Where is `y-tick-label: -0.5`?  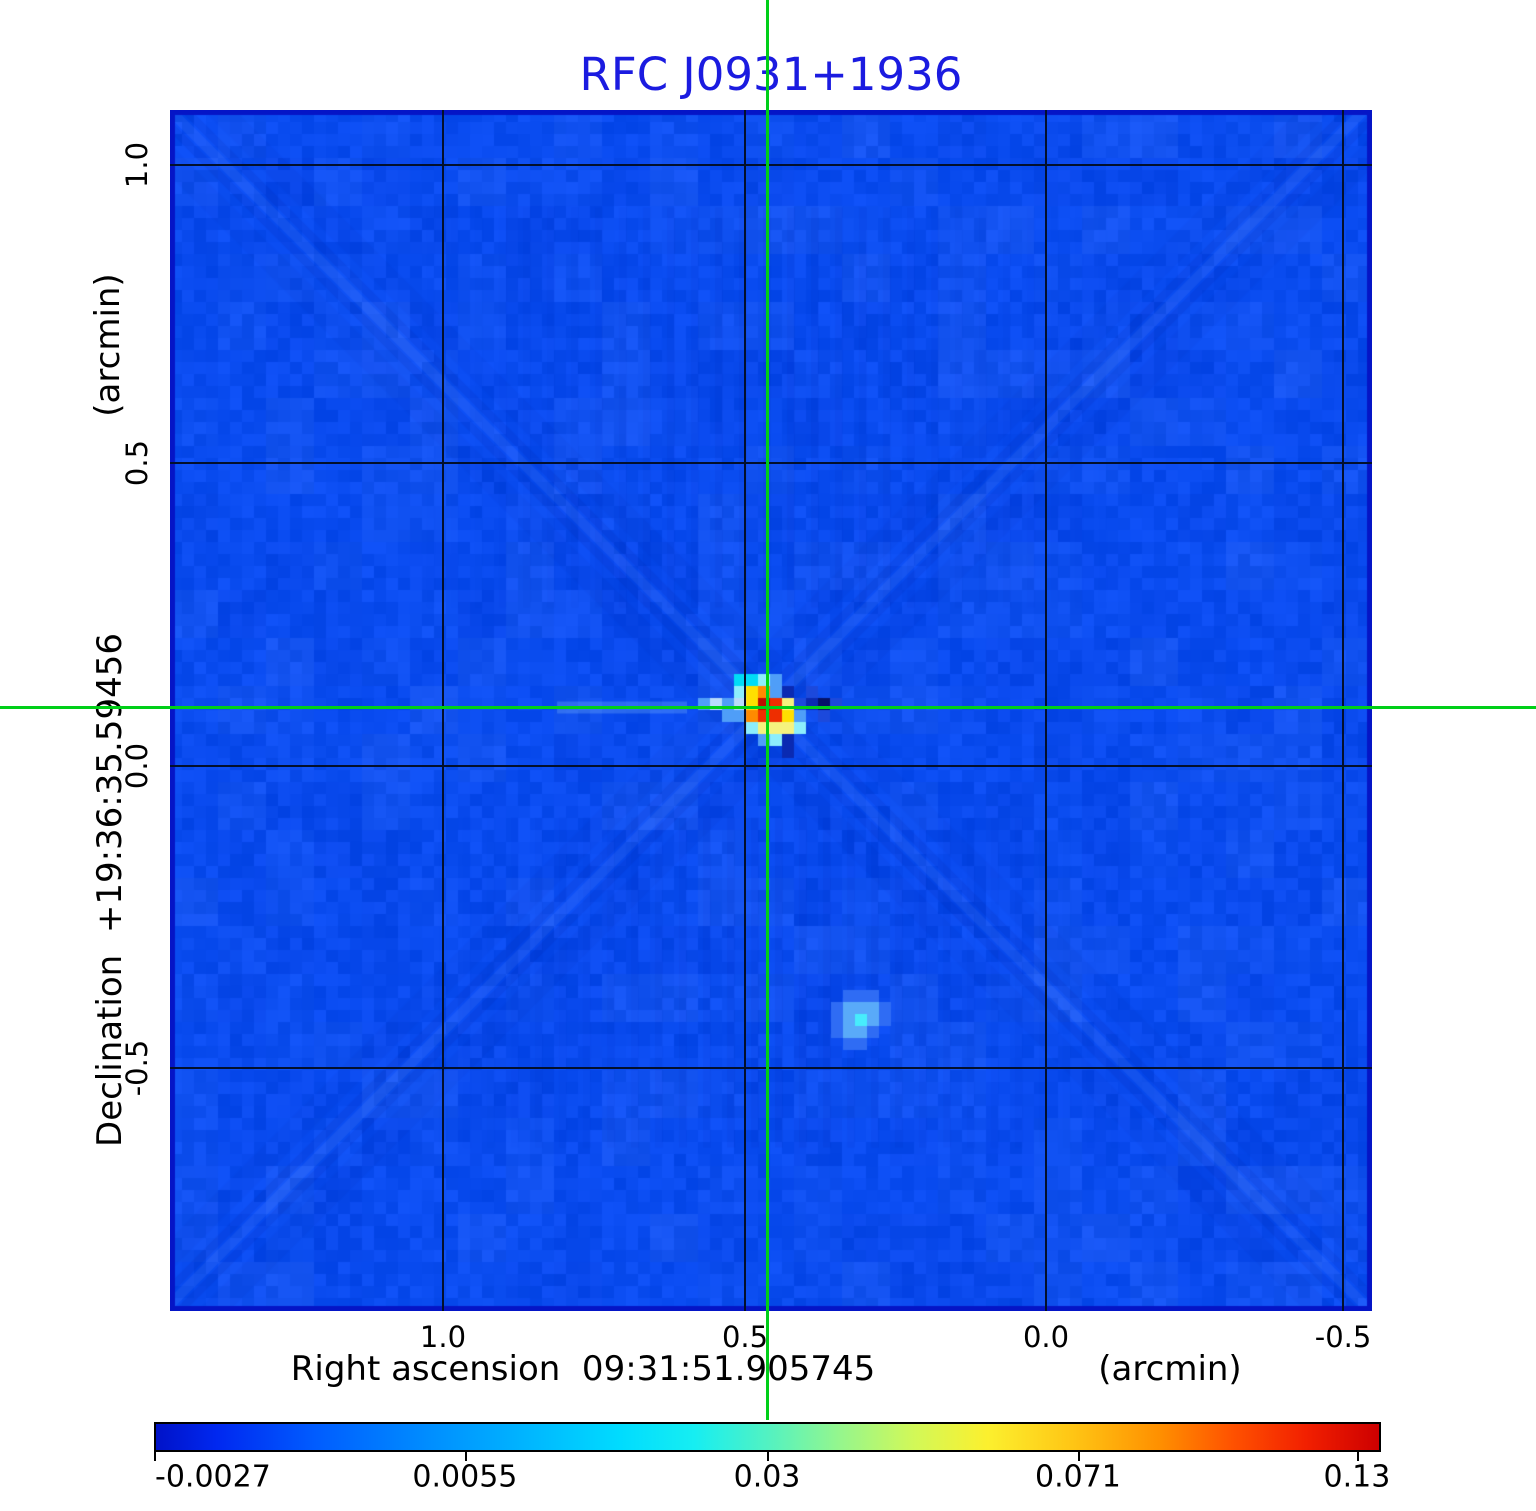 y-tick-label: -0.5 is located at coordinates (137, 1068).